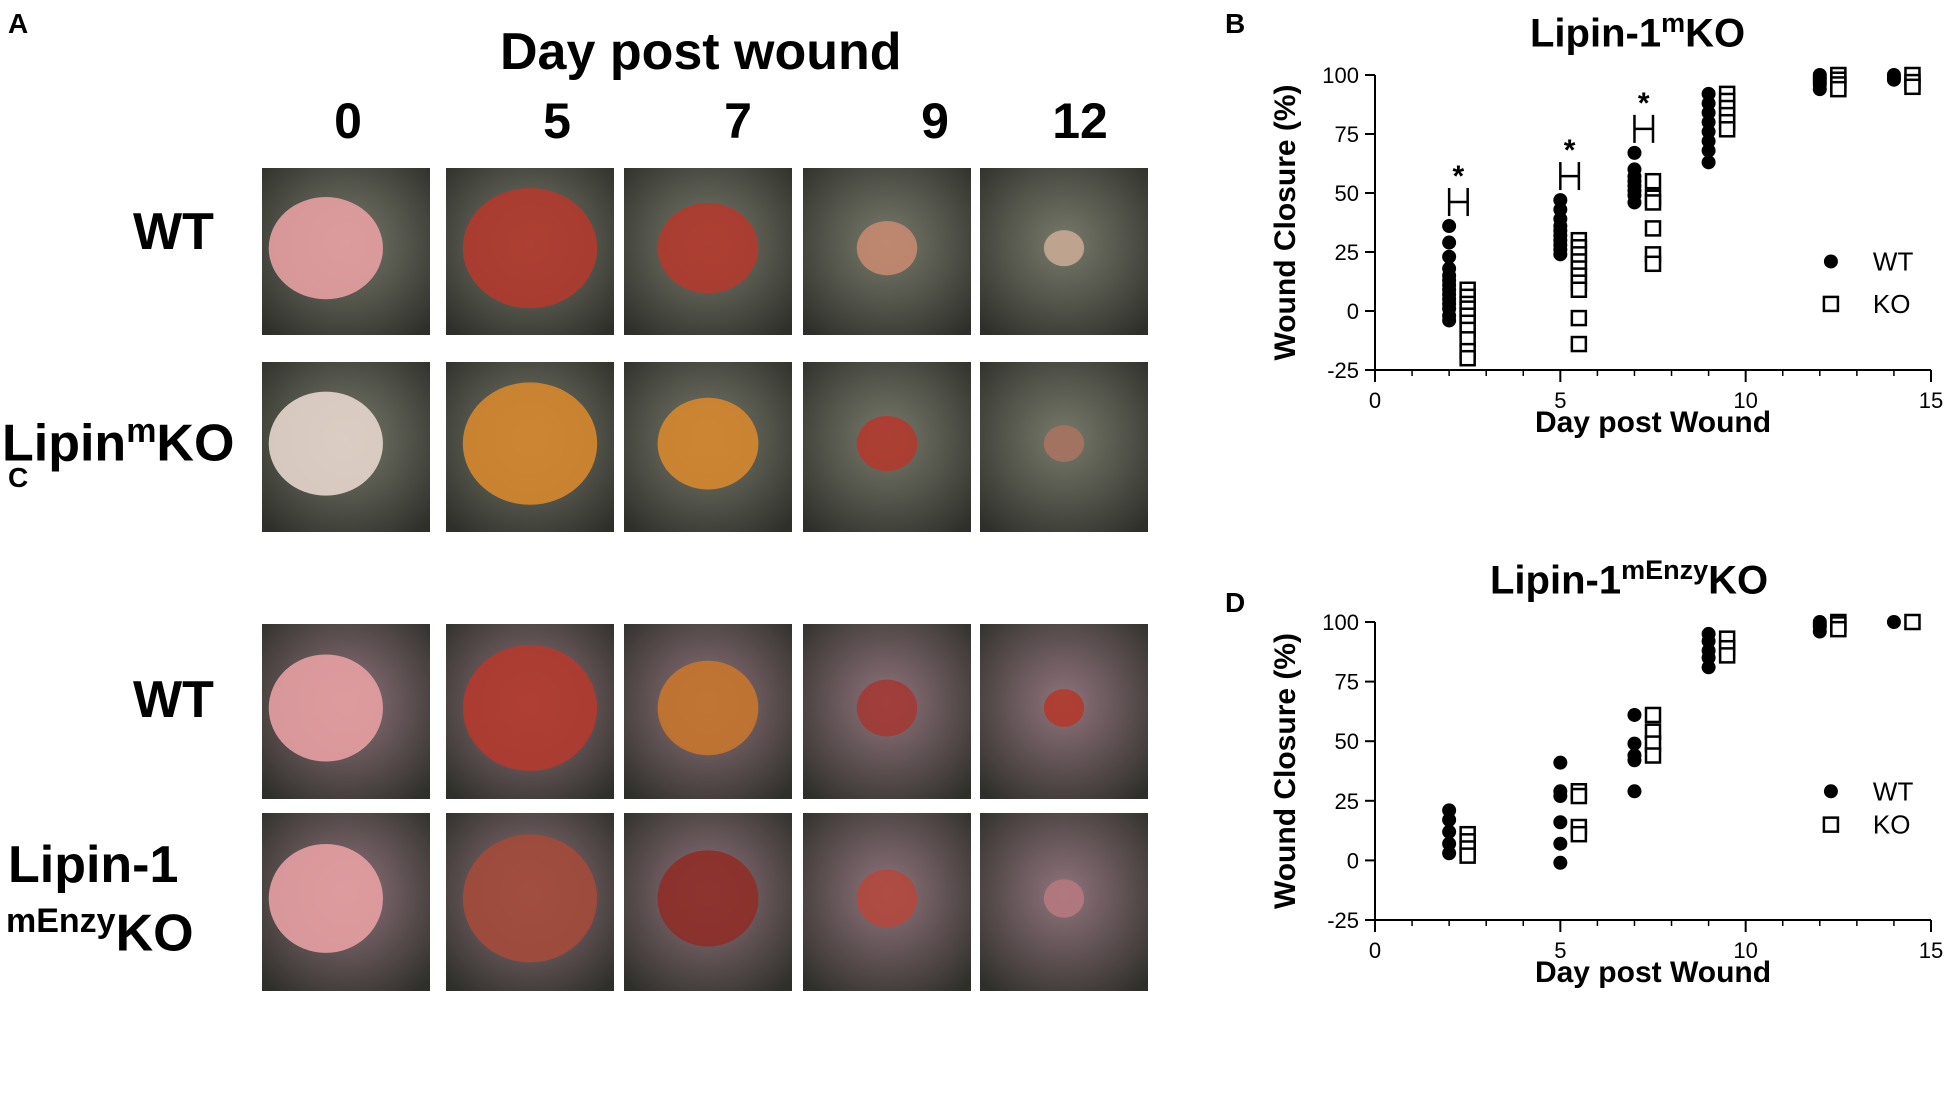 The image size is (1954, 1105). What do you see at coordinates (701, 52) in the screenshot?
I see `day-header: Day post wound` at bounding box center [701, 52].